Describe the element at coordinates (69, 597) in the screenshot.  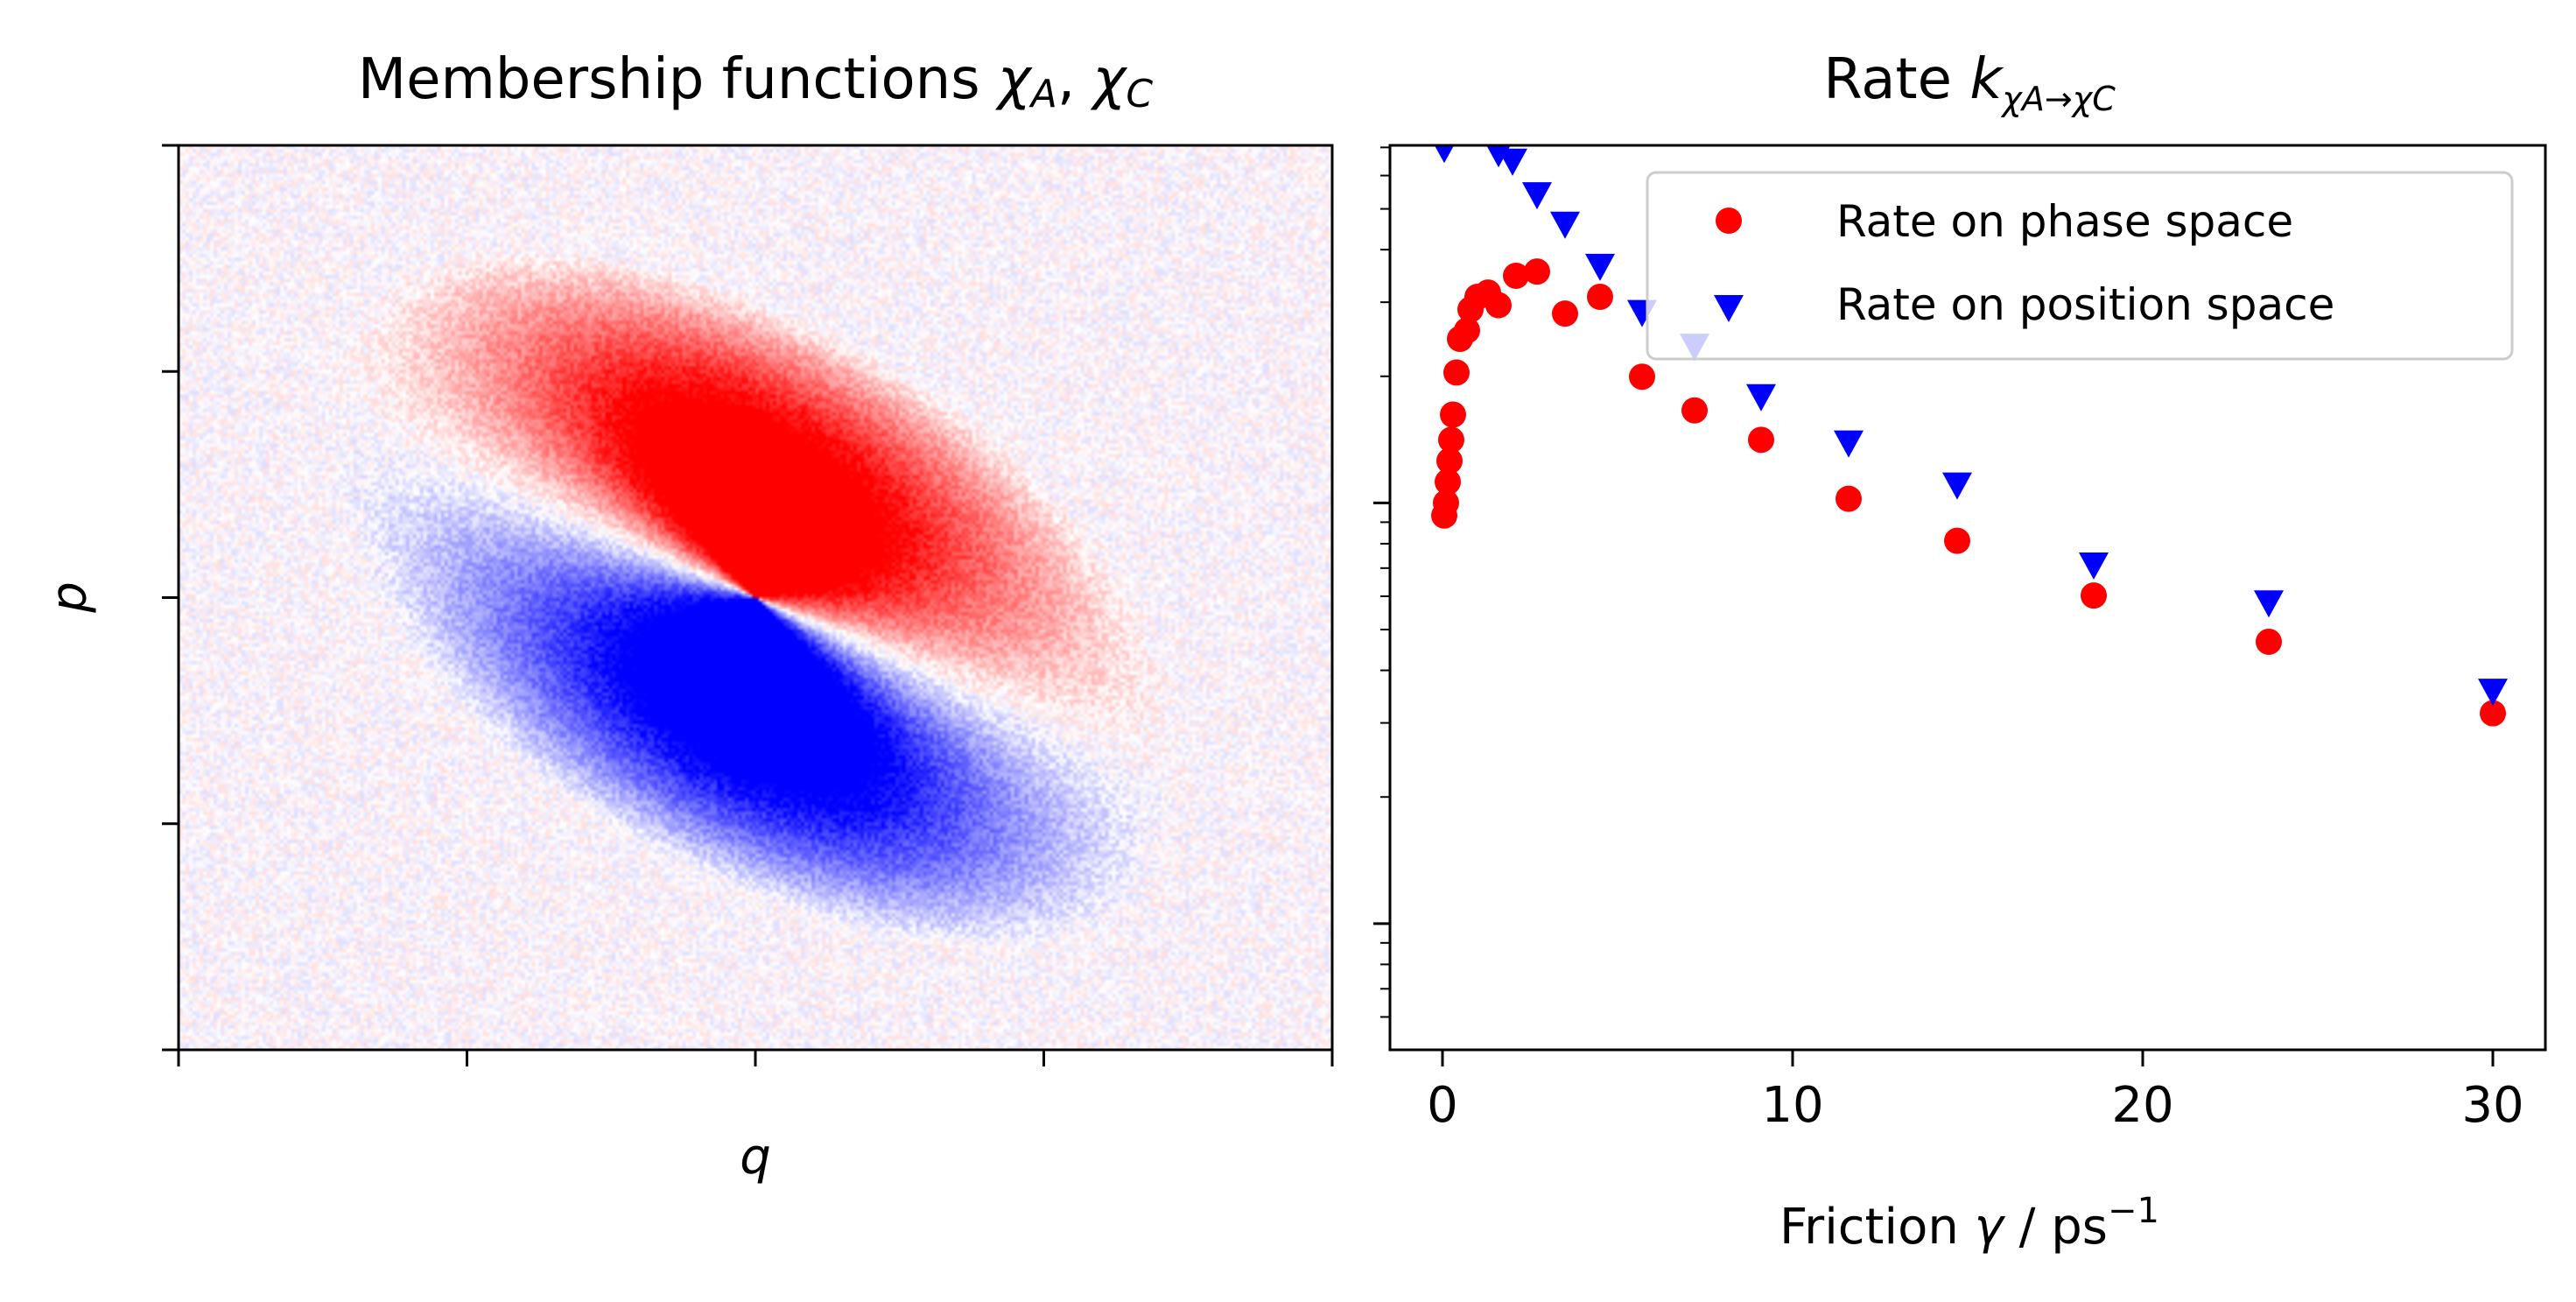
I see `left-ylabel: p` at that location.